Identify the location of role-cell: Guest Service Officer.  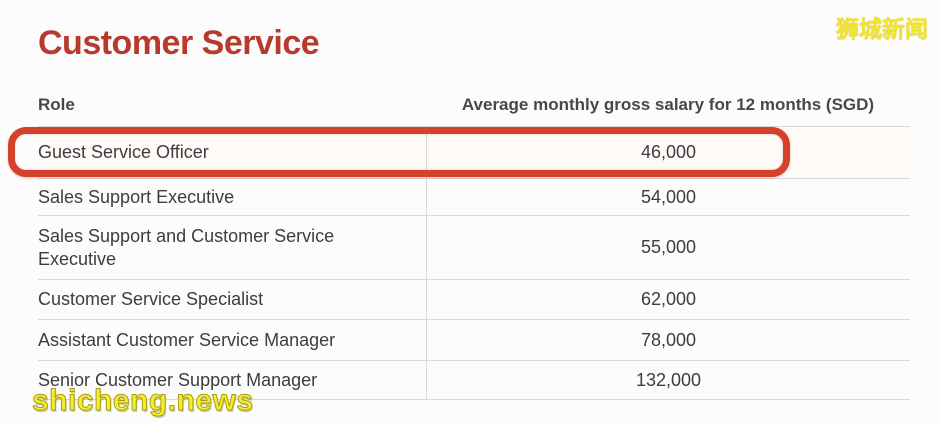
(123, 152).